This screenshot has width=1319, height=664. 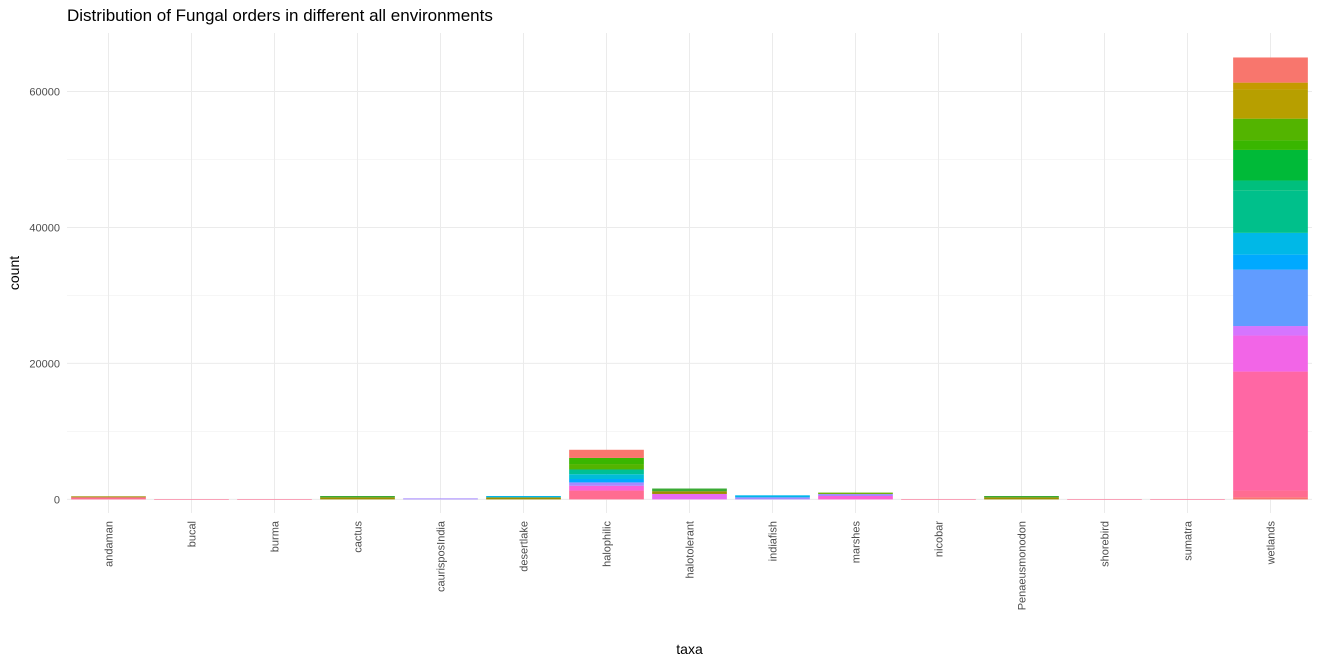 I want to click on x-tick-label: andaman, so click(x=110, y=544).